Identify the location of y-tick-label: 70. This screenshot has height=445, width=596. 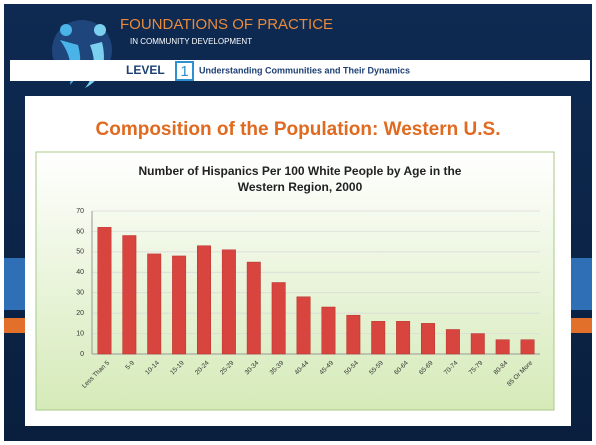
(80, 211).